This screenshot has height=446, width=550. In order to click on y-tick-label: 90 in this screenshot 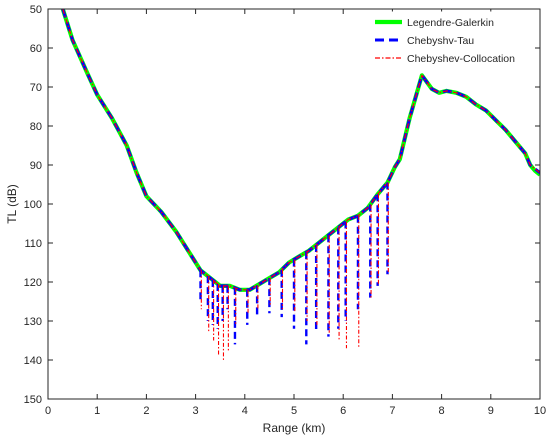, I will do `click(36, 166)`.